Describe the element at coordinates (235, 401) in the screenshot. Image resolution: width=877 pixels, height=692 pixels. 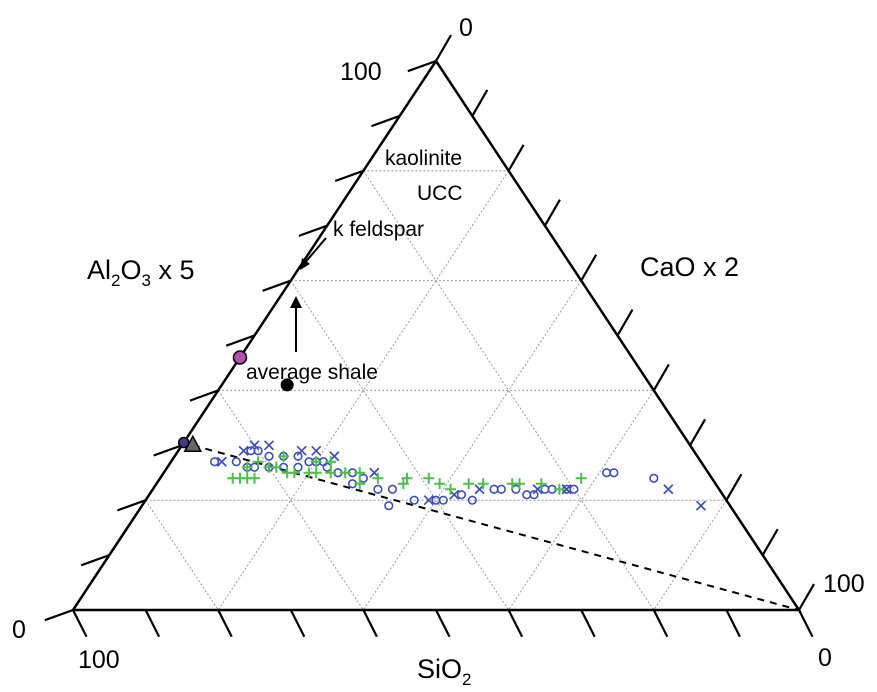
I see `reference-points` at that location.